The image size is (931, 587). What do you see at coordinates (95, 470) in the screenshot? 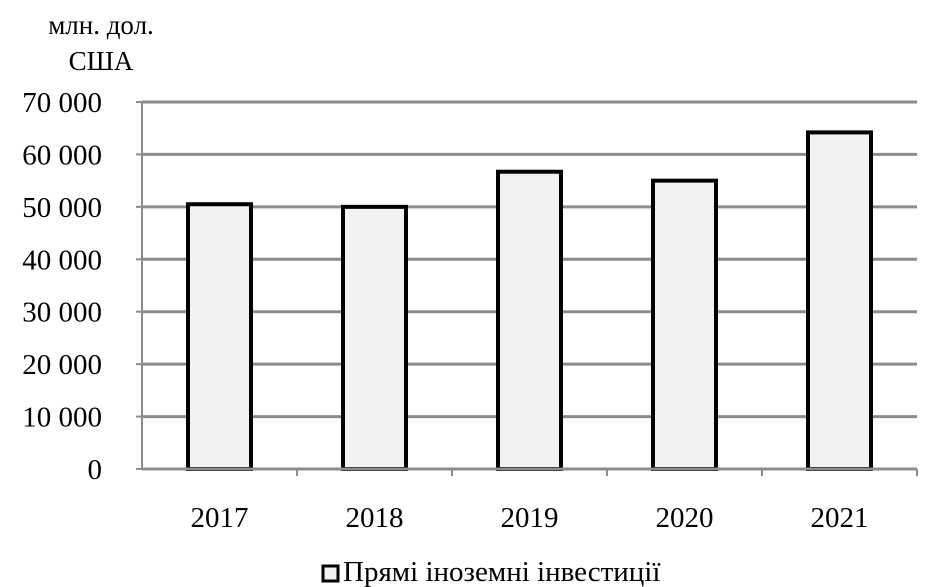
I see `y-tick-label: 0` at bounding box center [95, 470].